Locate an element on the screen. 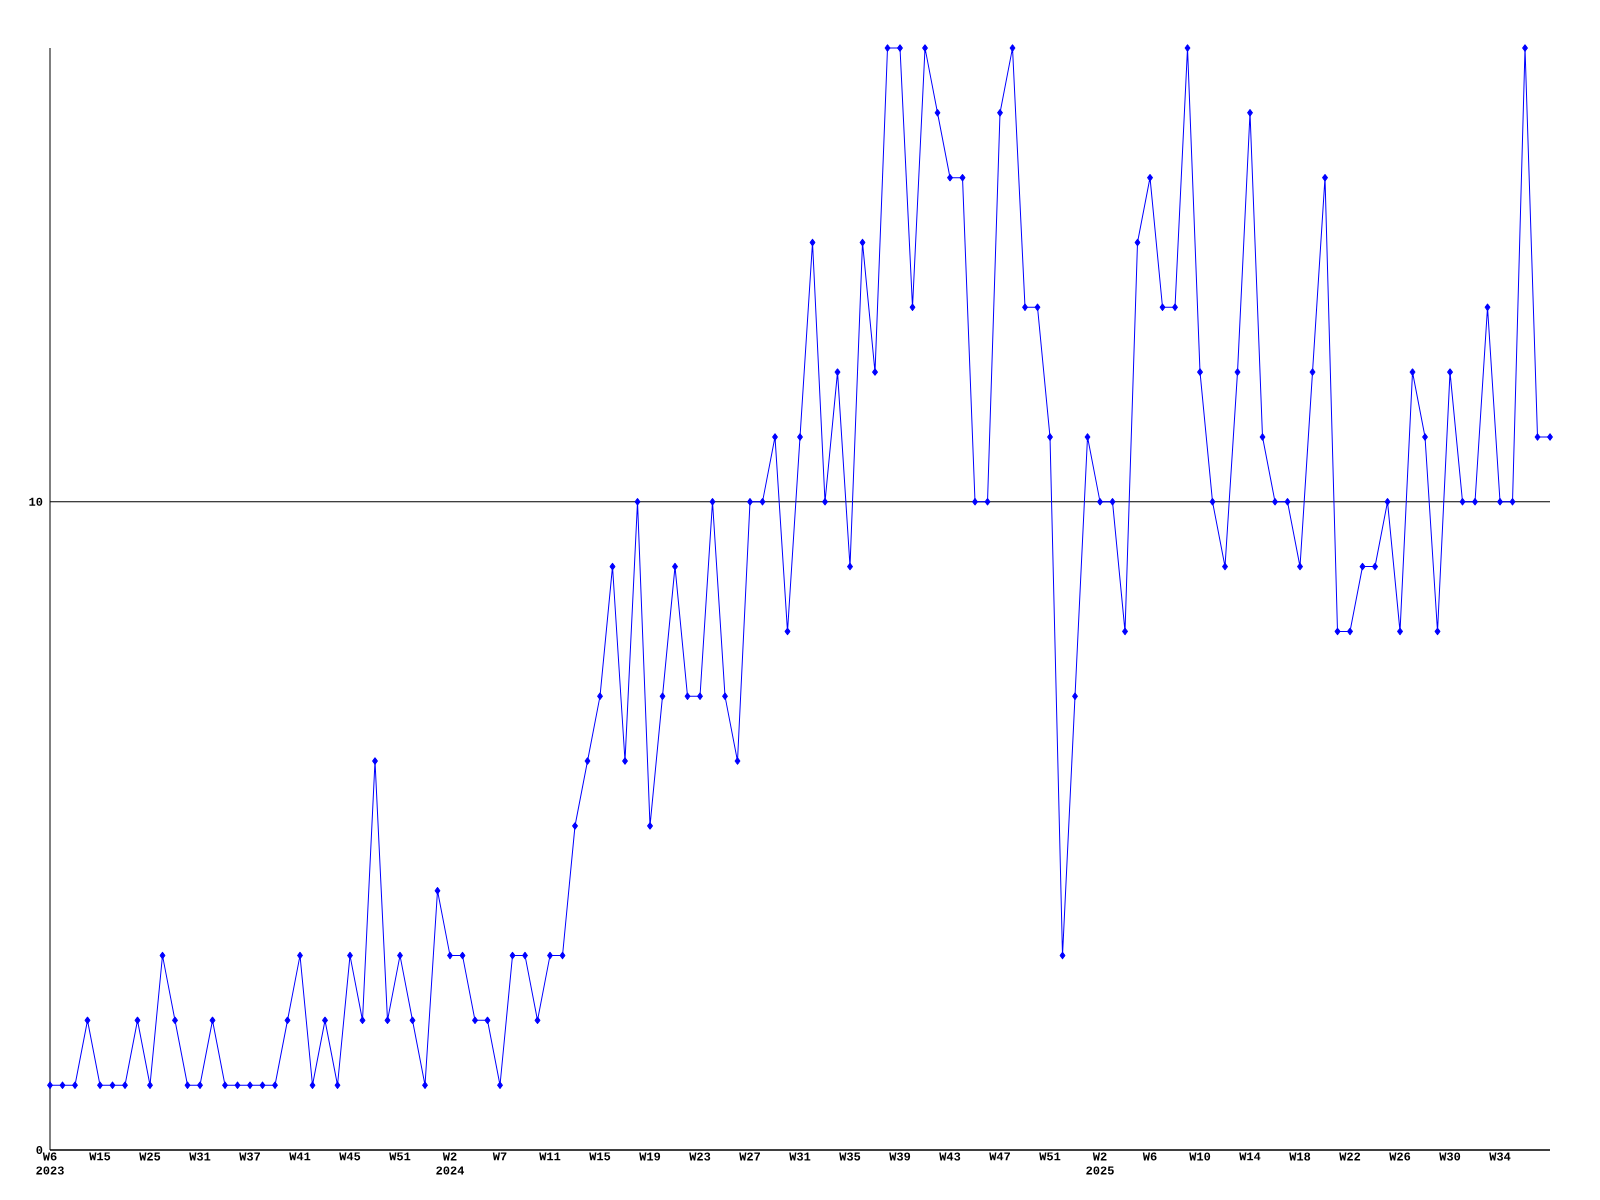 The image size is (1600, 1200). x-tick-label: W2 2025 is located at coordinates (1100, 1163).